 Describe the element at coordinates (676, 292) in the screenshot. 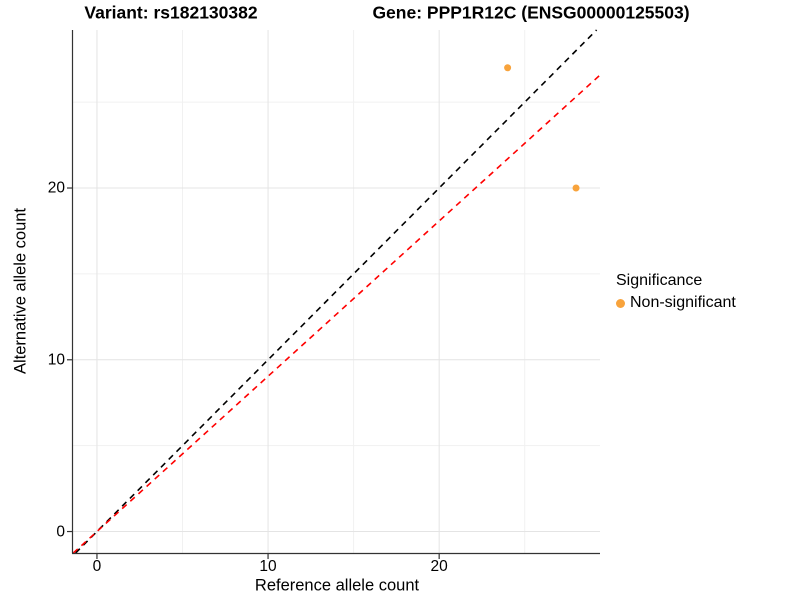

I see `legend: Significance Non-significant` at that location.